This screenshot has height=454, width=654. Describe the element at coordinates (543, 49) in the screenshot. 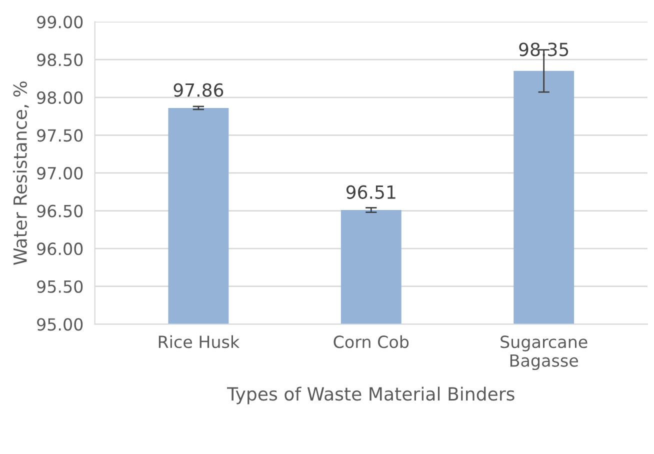

I see `data-label: 98.35` at that location.